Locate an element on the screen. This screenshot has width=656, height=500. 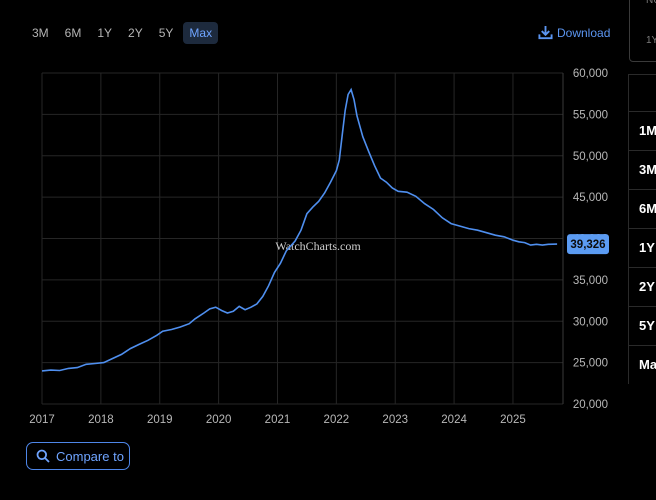
x-tick-label: 2022 is located at coordinates (337, 420).